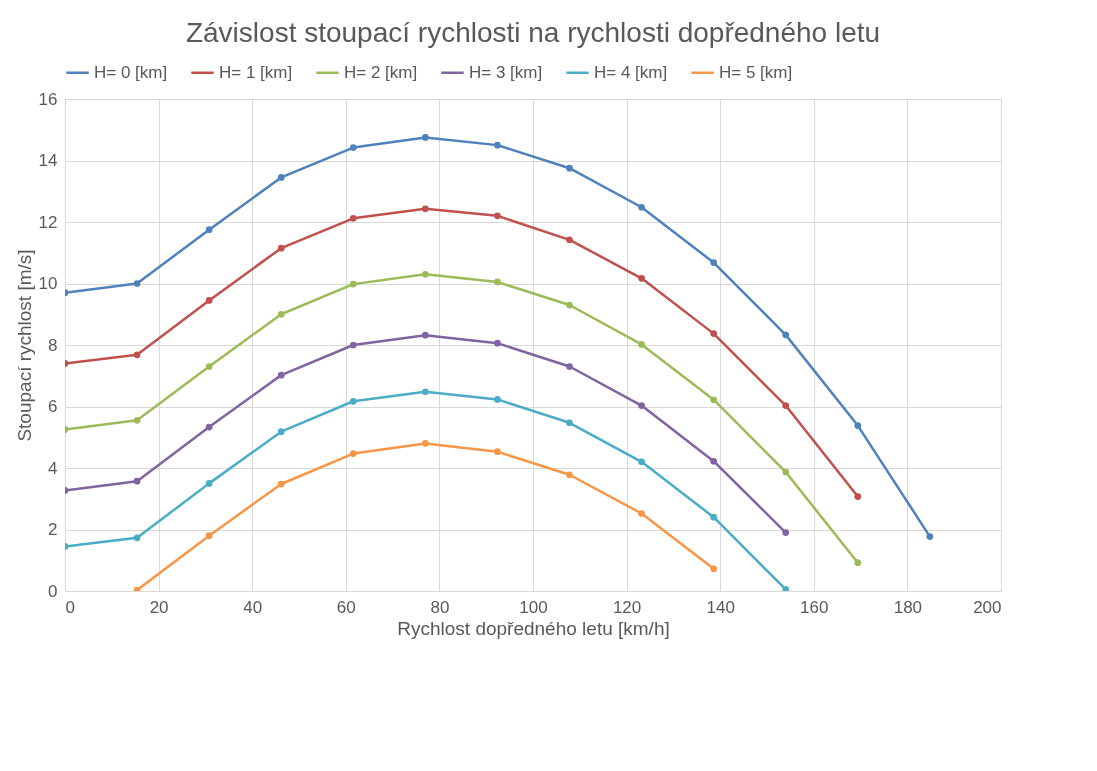  I want to click on x-tick-label: 60, so click(346, 607).